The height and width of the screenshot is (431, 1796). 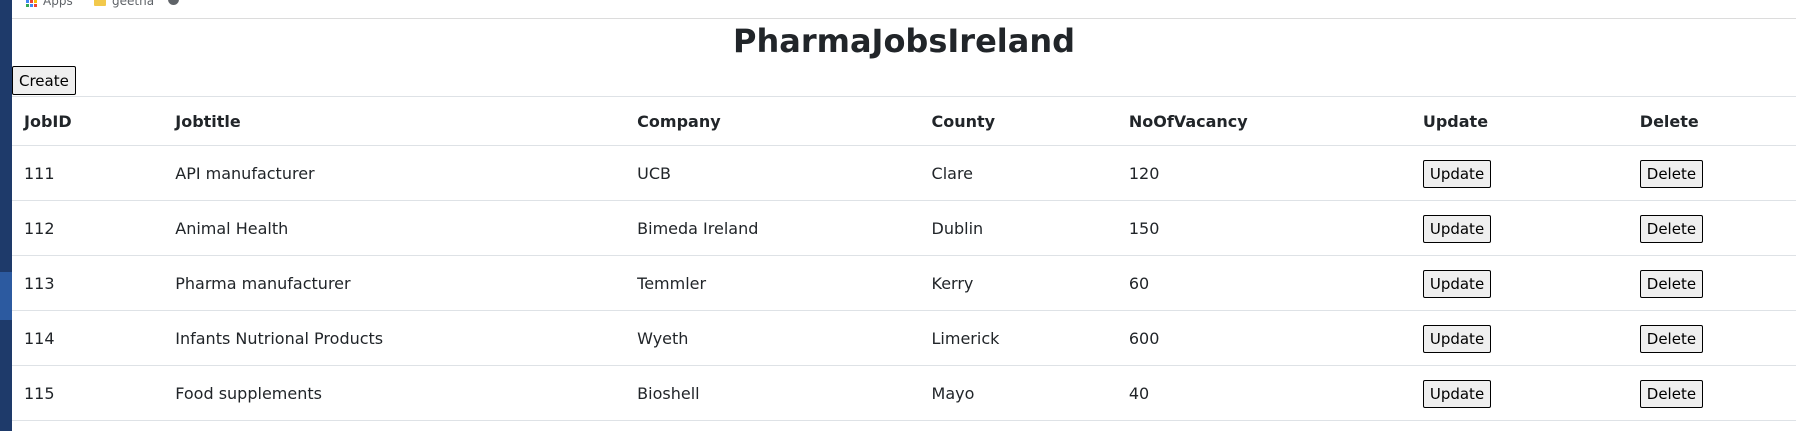 I want to click on cell-jobtitle: Infants Nutrional Products, so click(x=279, y=338).